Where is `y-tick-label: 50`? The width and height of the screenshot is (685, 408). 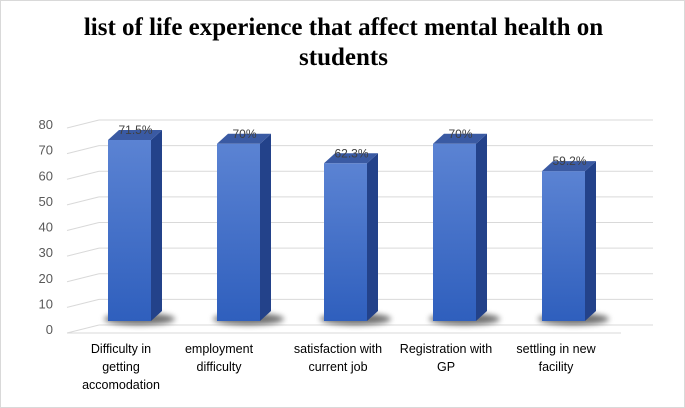 y-tick-label: 50 is located at coordinates (46, 201).